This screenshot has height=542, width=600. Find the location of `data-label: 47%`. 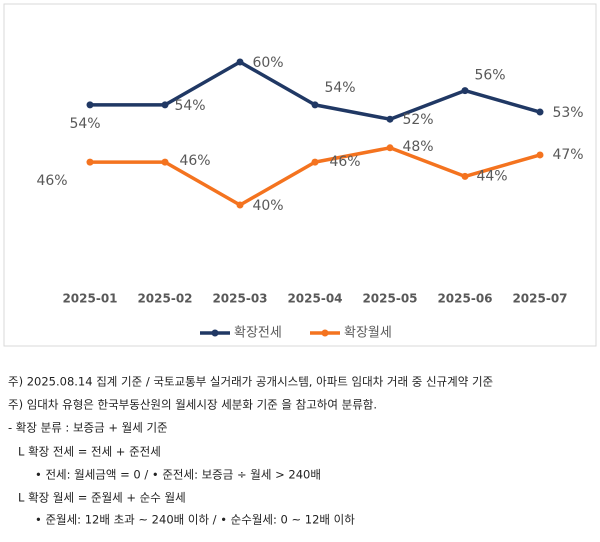

data-label: 47% is located at coordinates (567, 155).